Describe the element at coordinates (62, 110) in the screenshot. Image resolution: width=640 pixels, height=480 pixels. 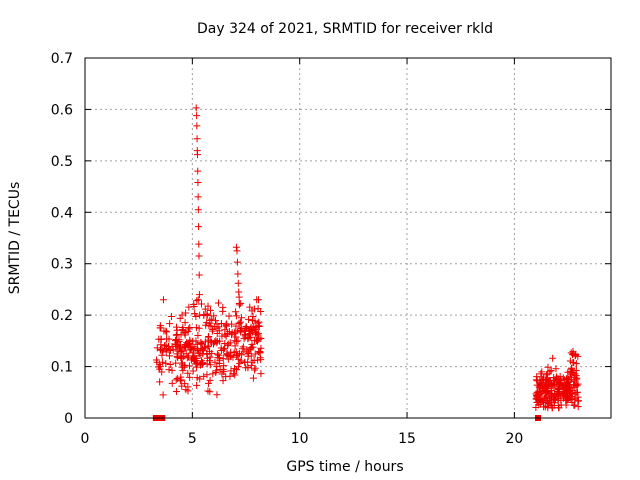
I see `y-tick-label: 0.6` at that location.